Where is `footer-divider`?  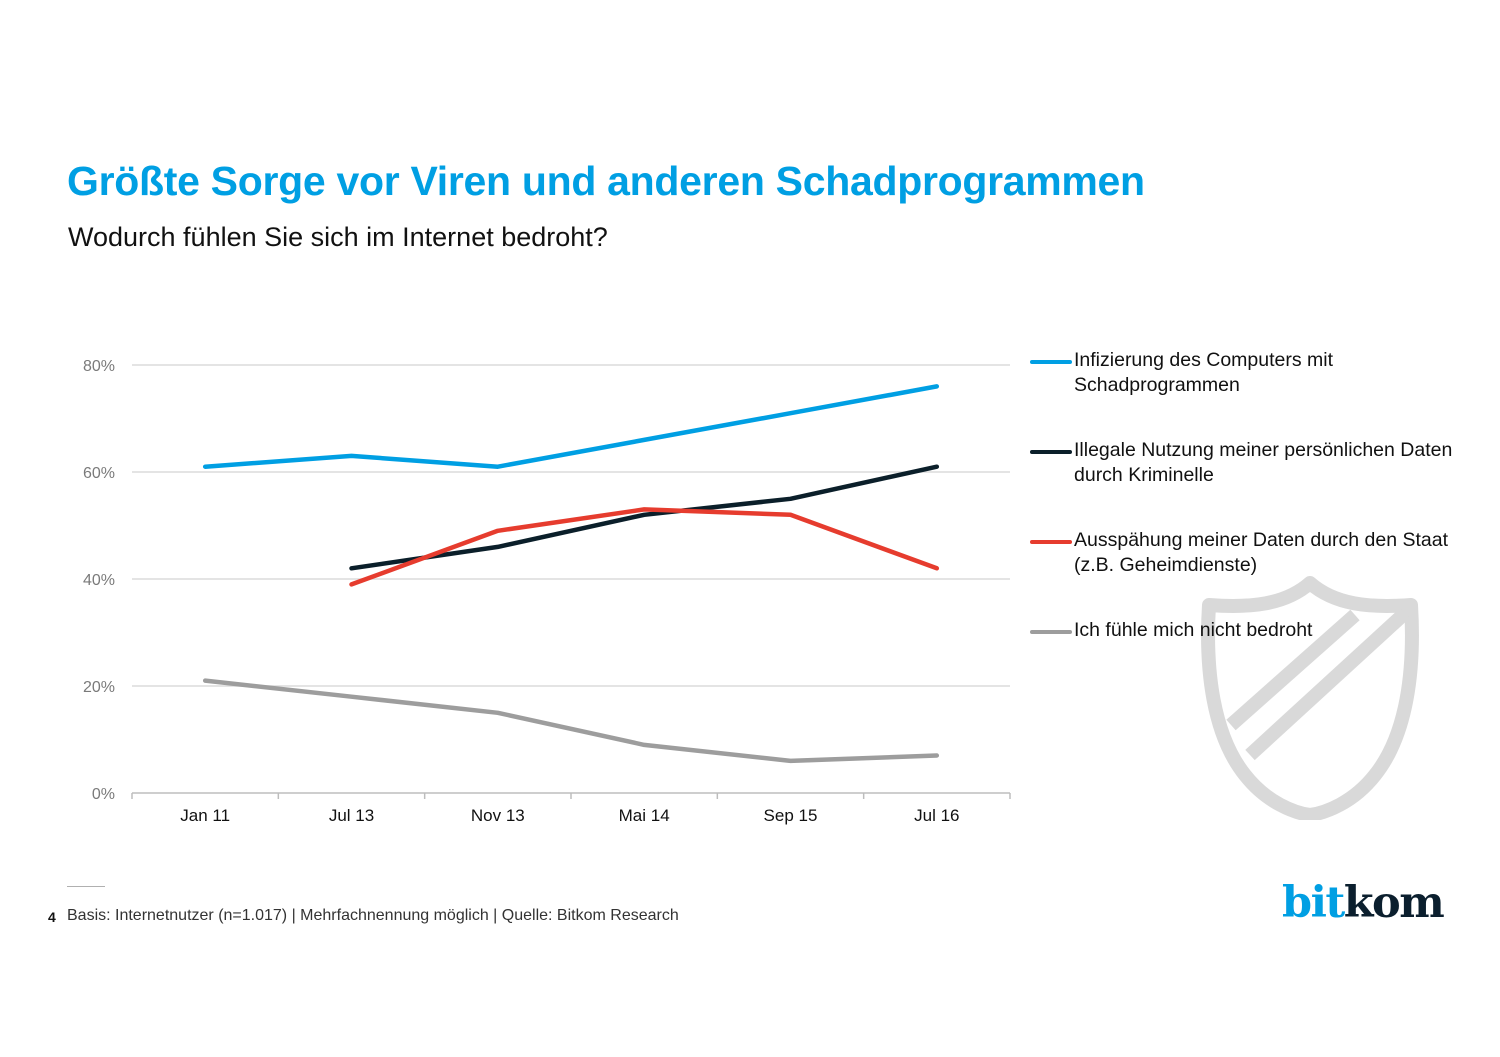
footer-divider is located at coordinates (86, 886).